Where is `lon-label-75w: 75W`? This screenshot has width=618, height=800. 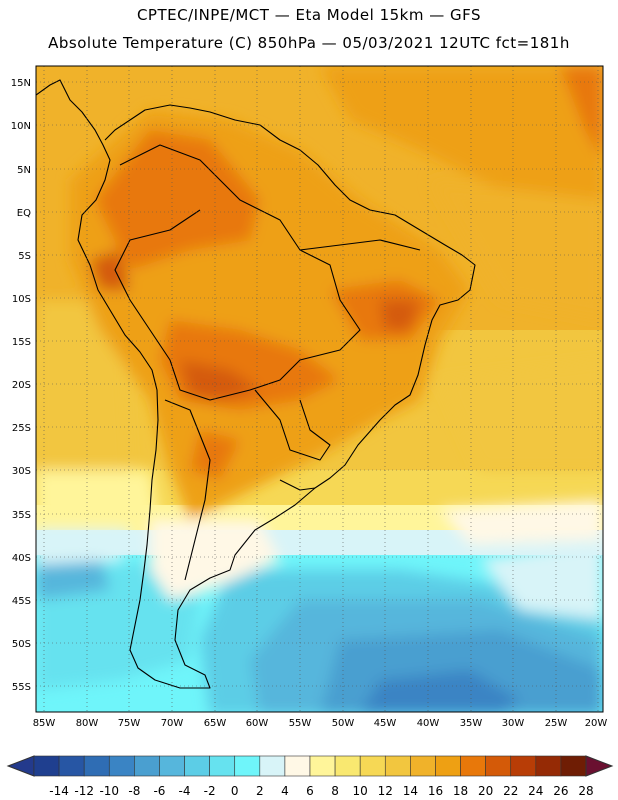 lon-label-75w: 75W is located at coordinates (129, 723).